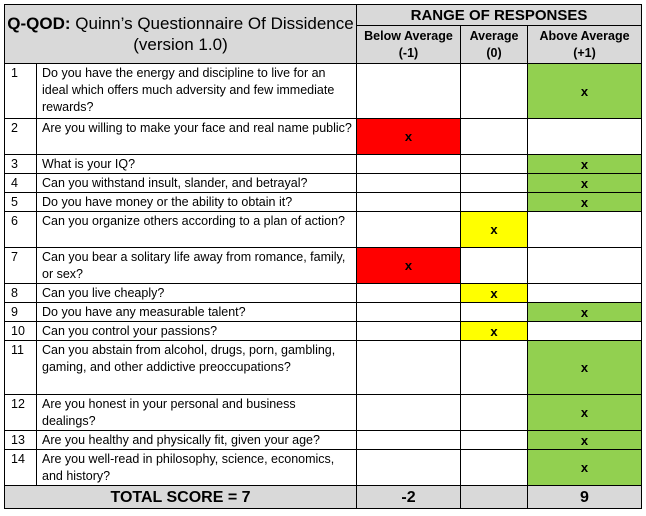  I want to click on total-below-average: -2, so click(408, 497).